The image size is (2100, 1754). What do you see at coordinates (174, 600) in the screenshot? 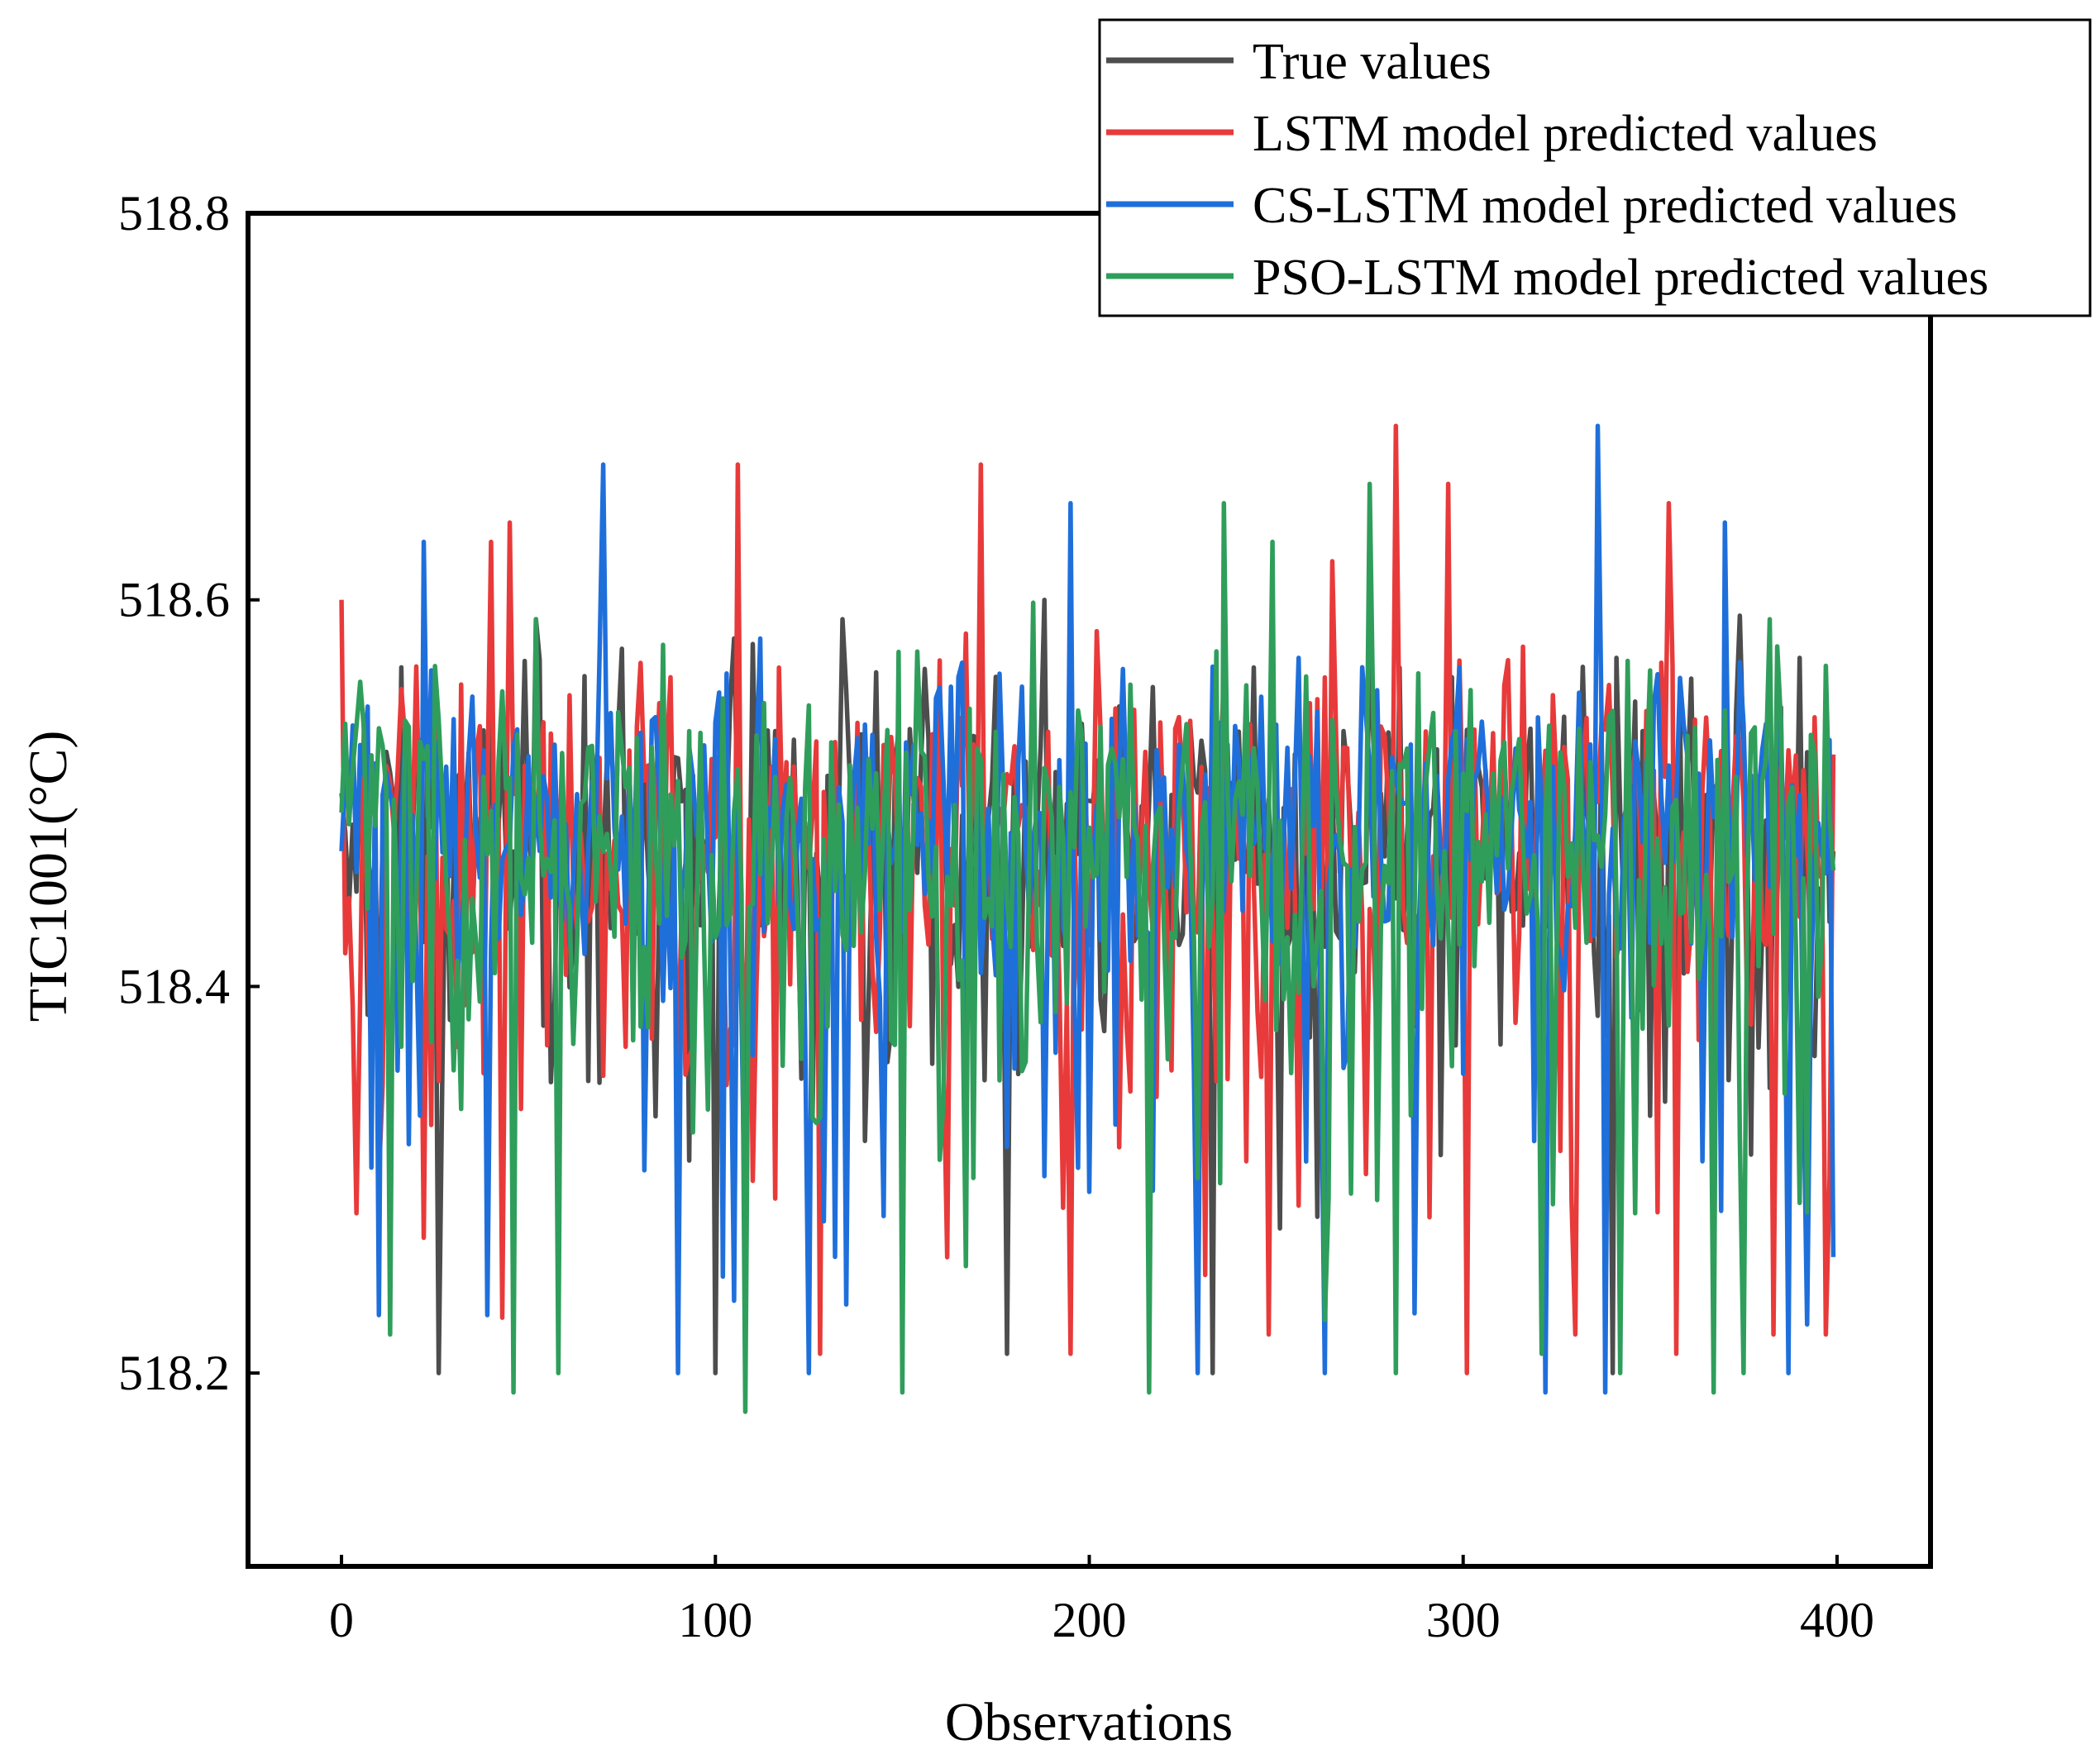
I see `y-tick-label: 518.6` at bounding box center [174, 600].